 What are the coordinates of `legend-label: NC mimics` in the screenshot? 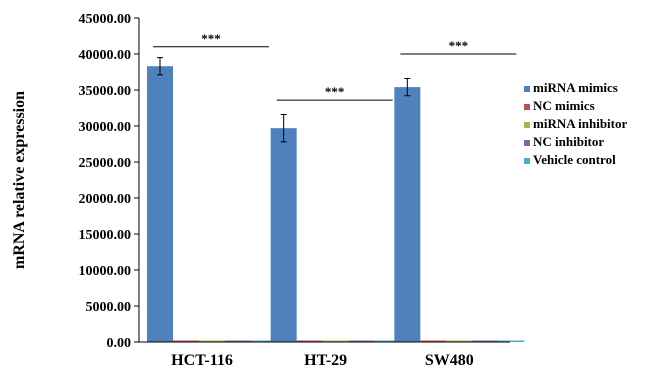 It's located at (564, 105).